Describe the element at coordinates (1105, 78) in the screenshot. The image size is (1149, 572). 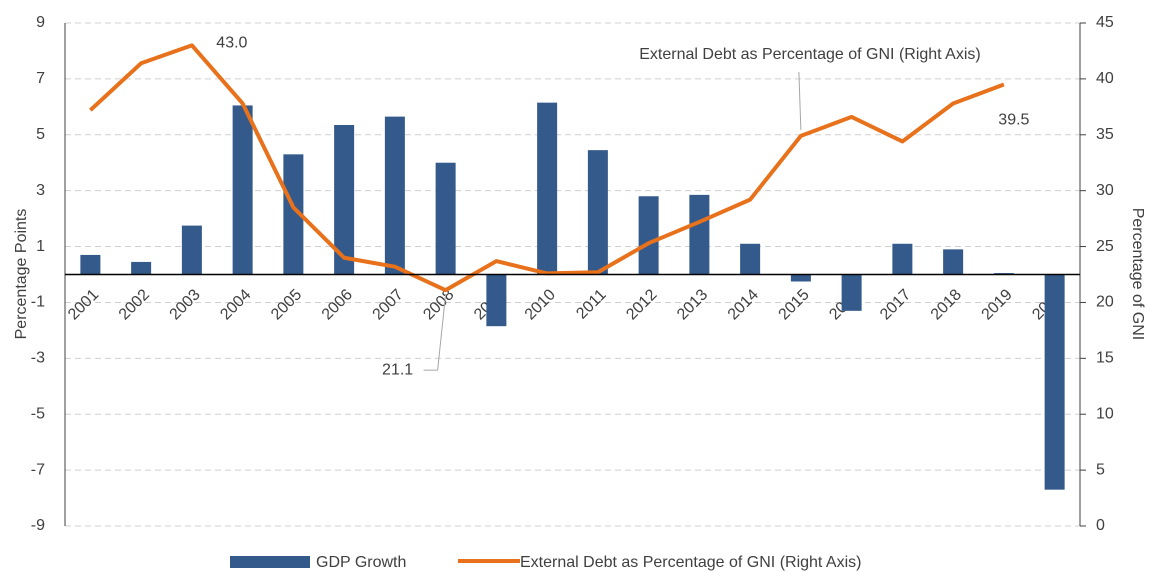
I see `y2-tick-label: 40` at that location.